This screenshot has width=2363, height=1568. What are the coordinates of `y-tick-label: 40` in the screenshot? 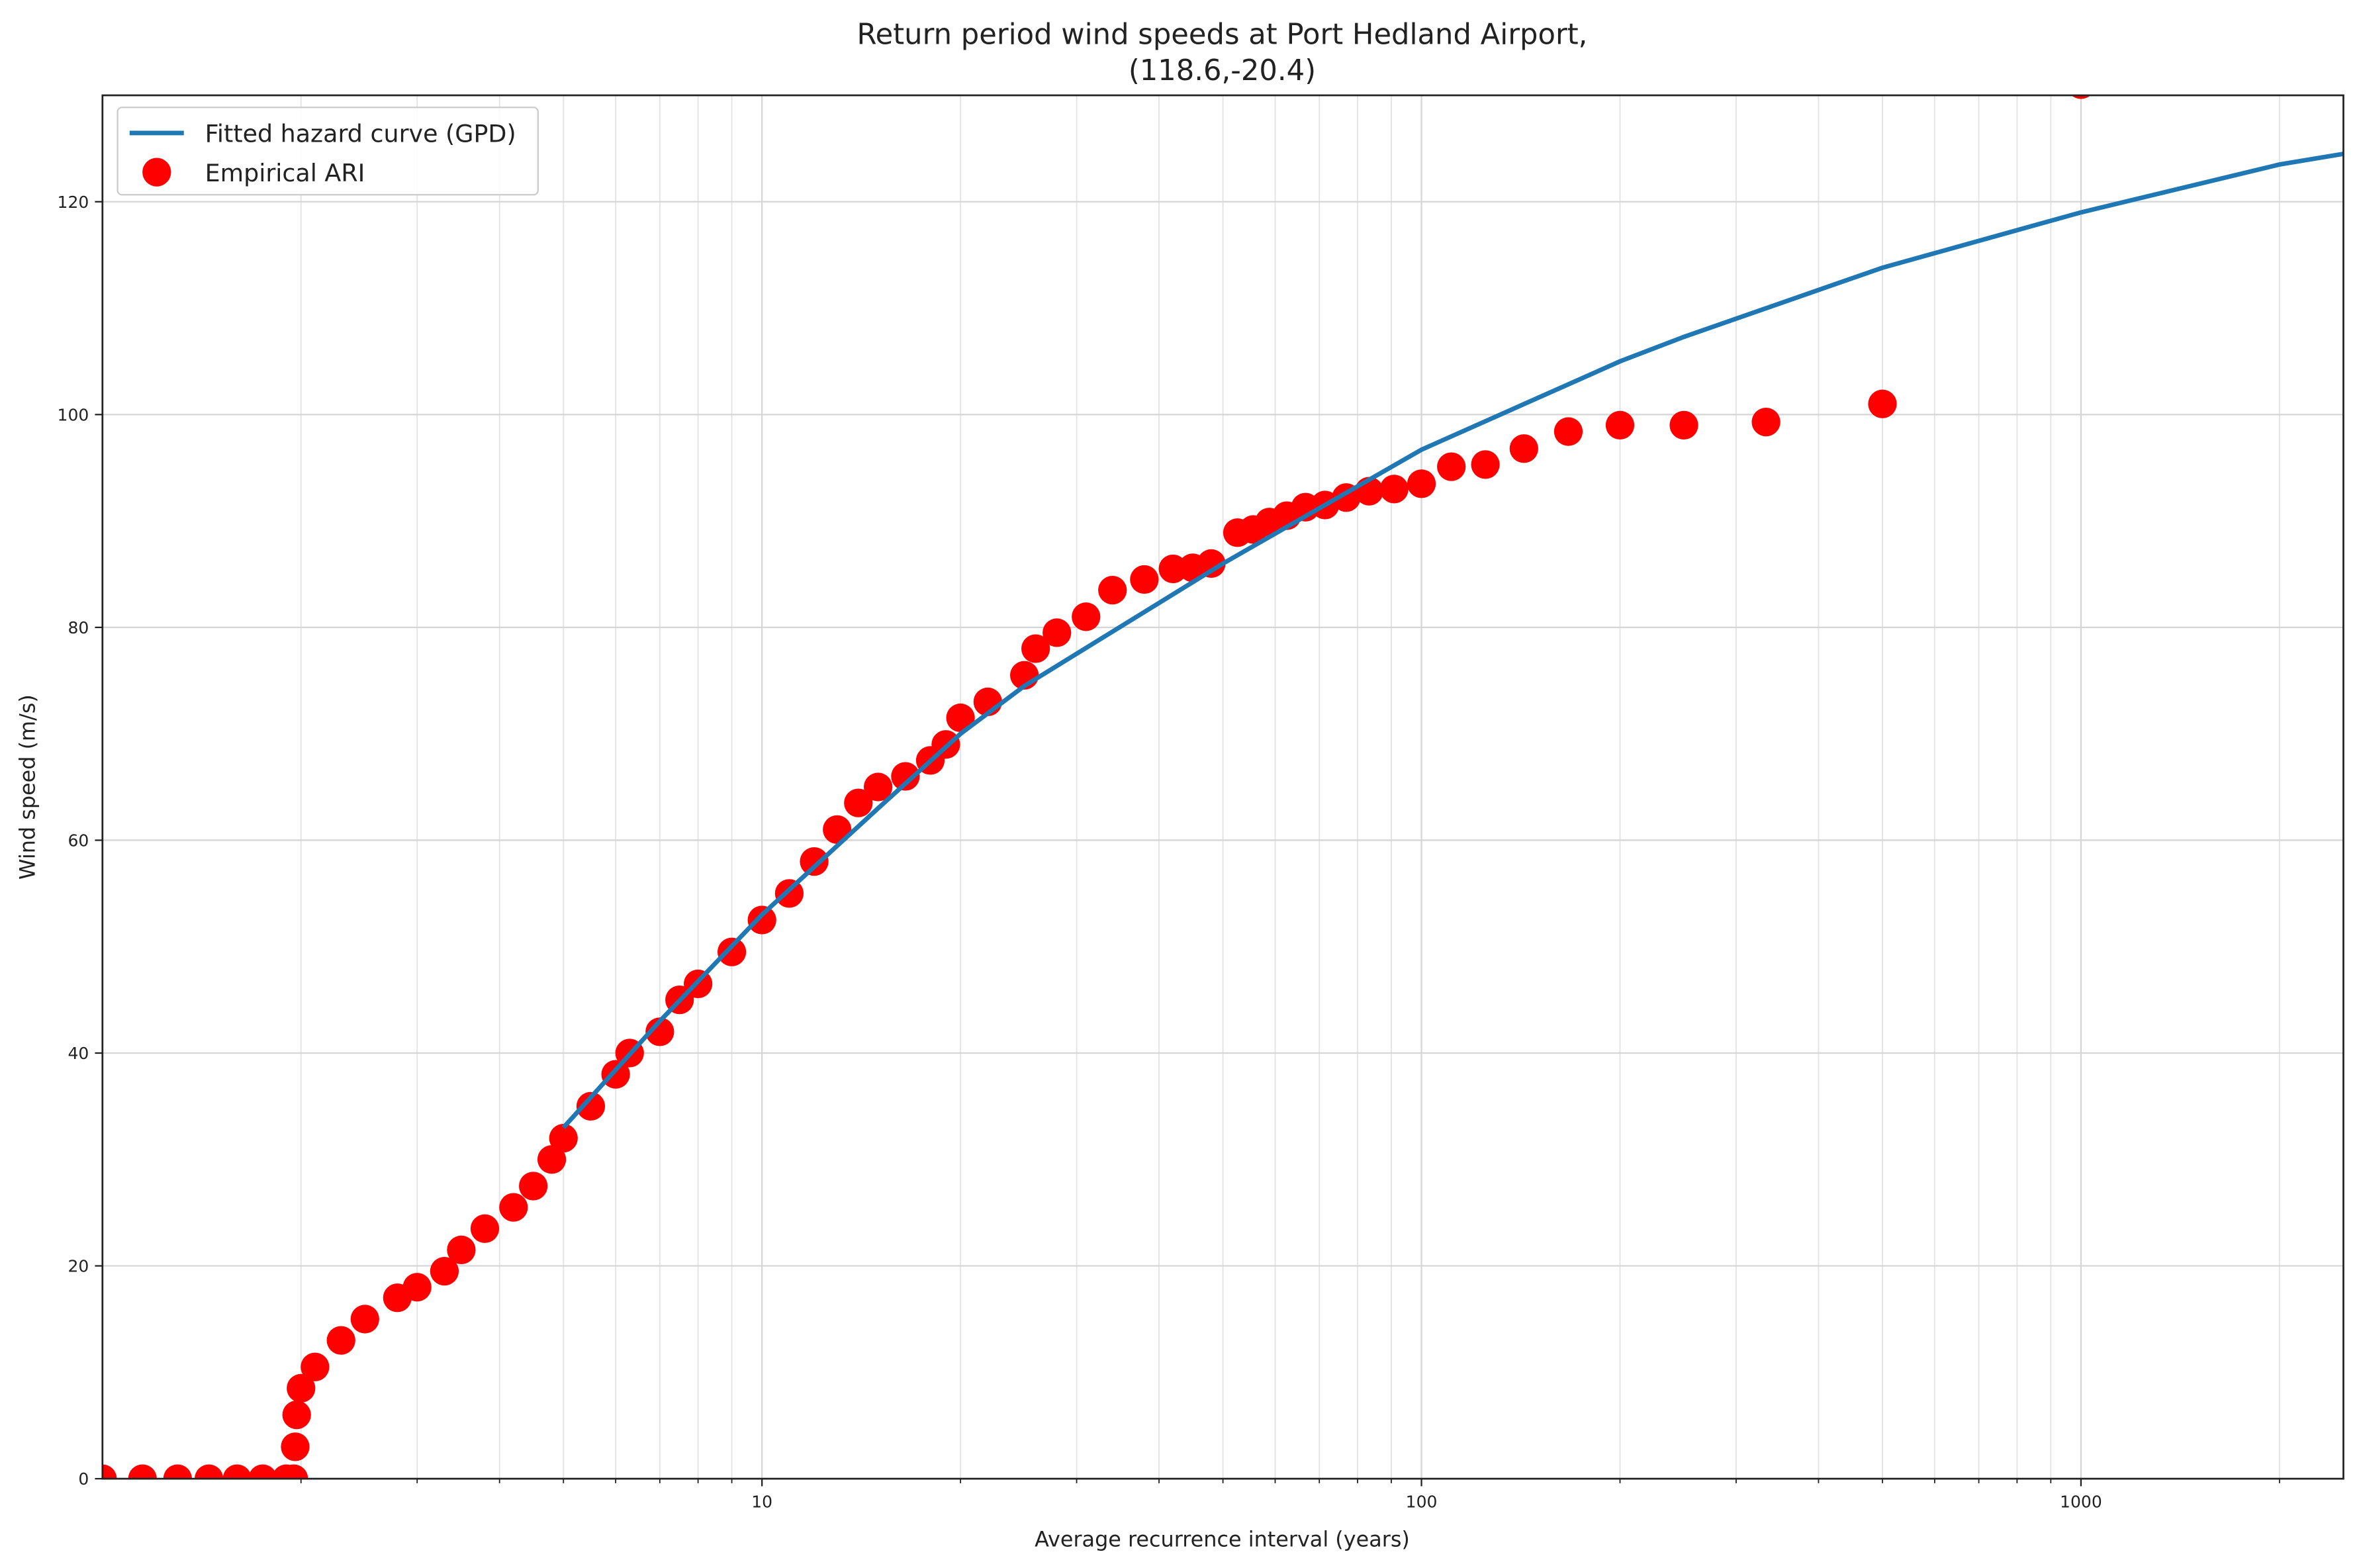 It's located at (78, 1053).